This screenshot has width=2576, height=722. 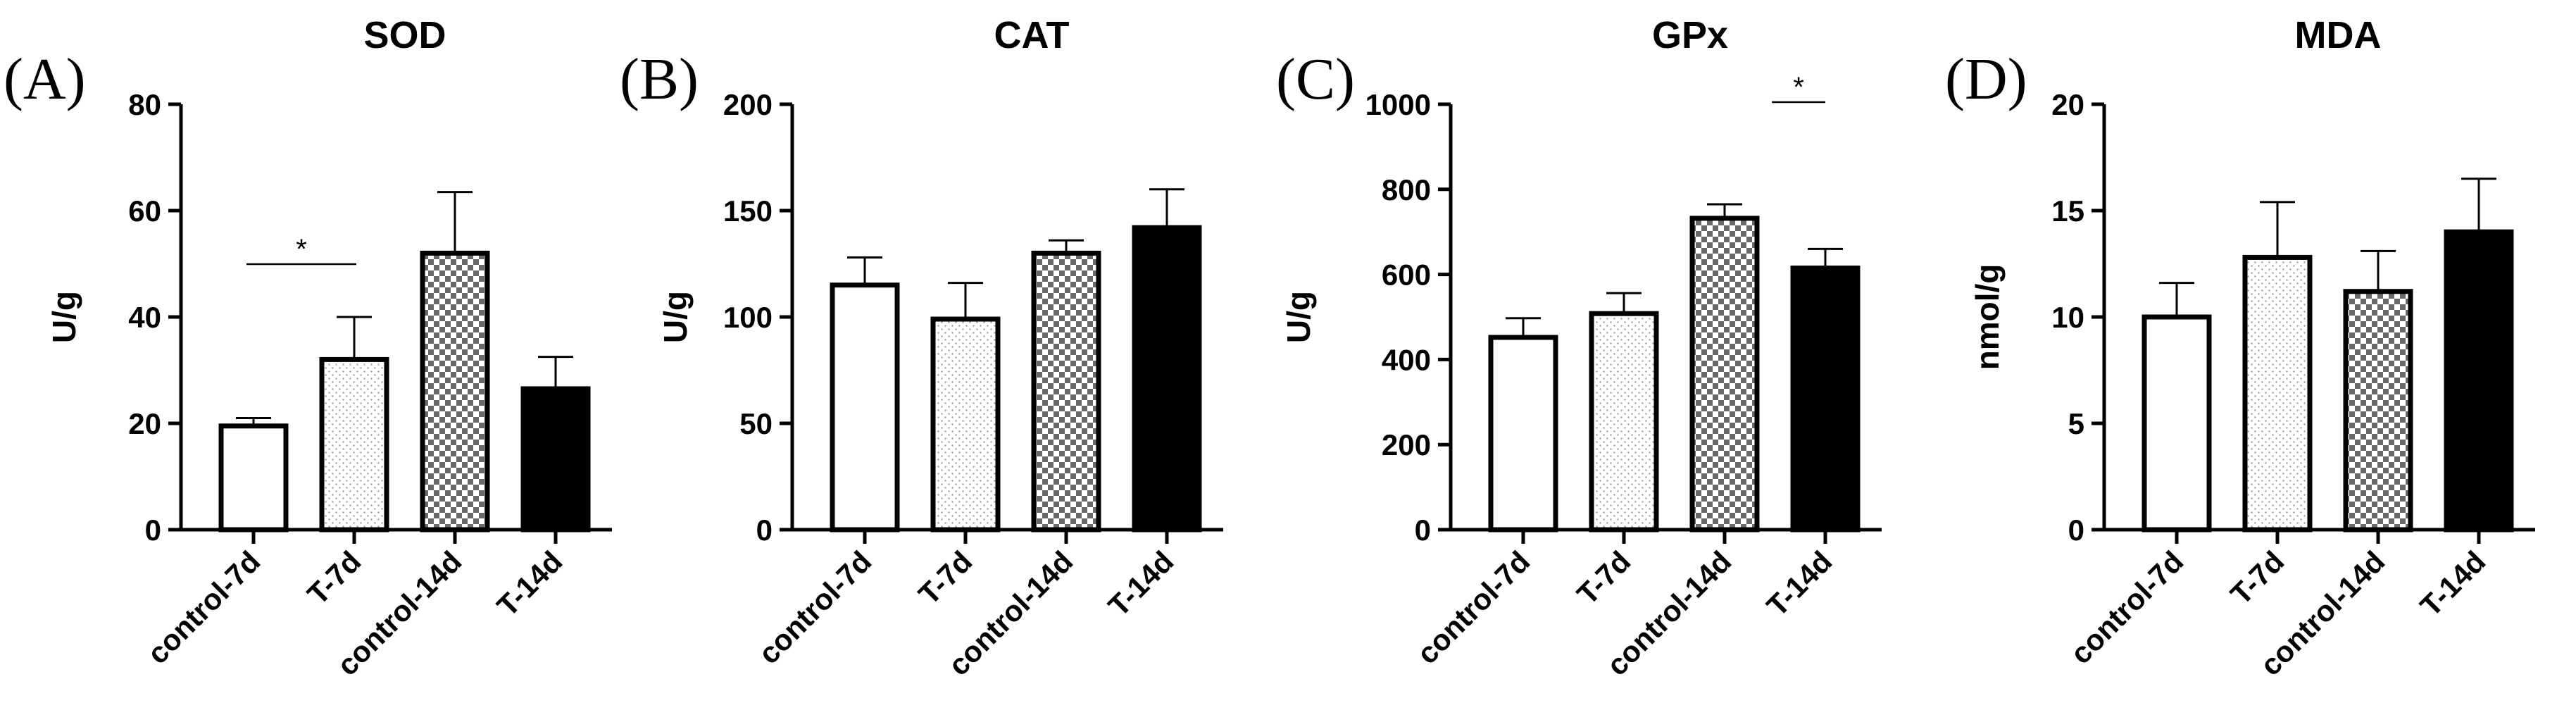 I want to click on y-axis-label: nmol/g, so click(x=1987, y=317).